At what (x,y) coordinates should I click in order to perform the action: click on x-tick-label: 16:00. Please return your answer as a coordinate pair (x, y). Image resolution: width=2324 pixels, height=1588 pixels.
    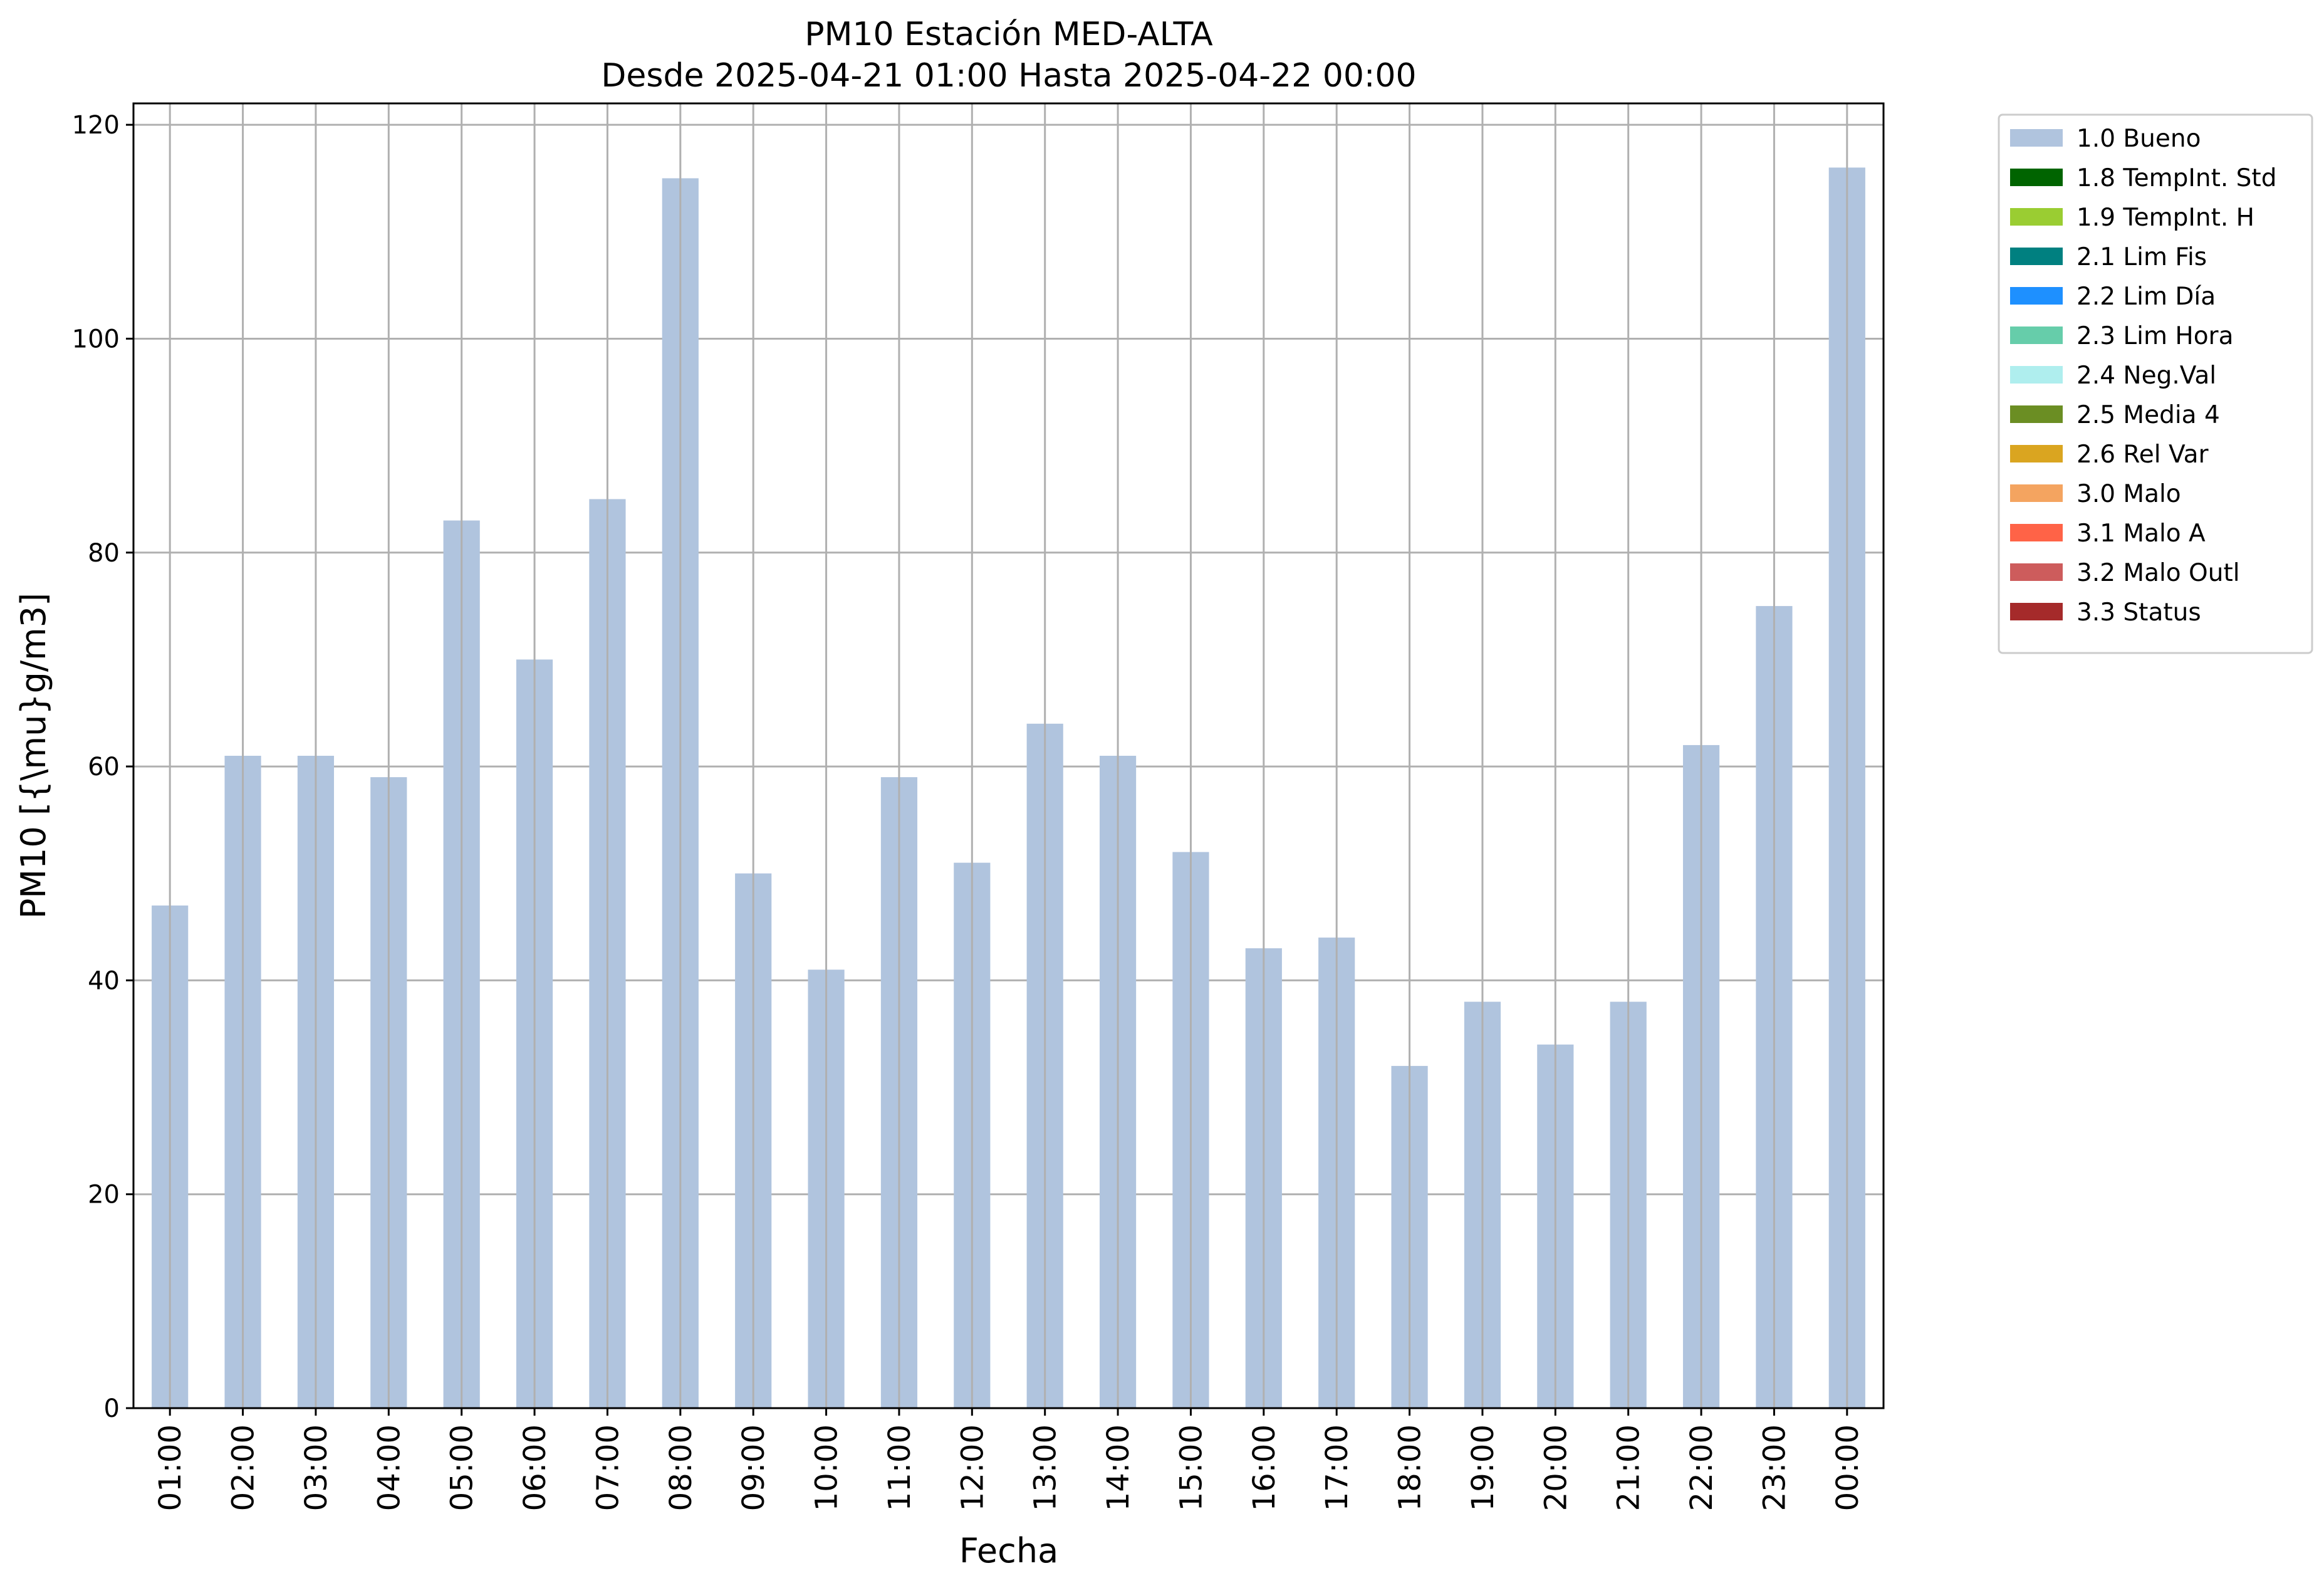
    Looking at the image, I should click on (1264, 1468).